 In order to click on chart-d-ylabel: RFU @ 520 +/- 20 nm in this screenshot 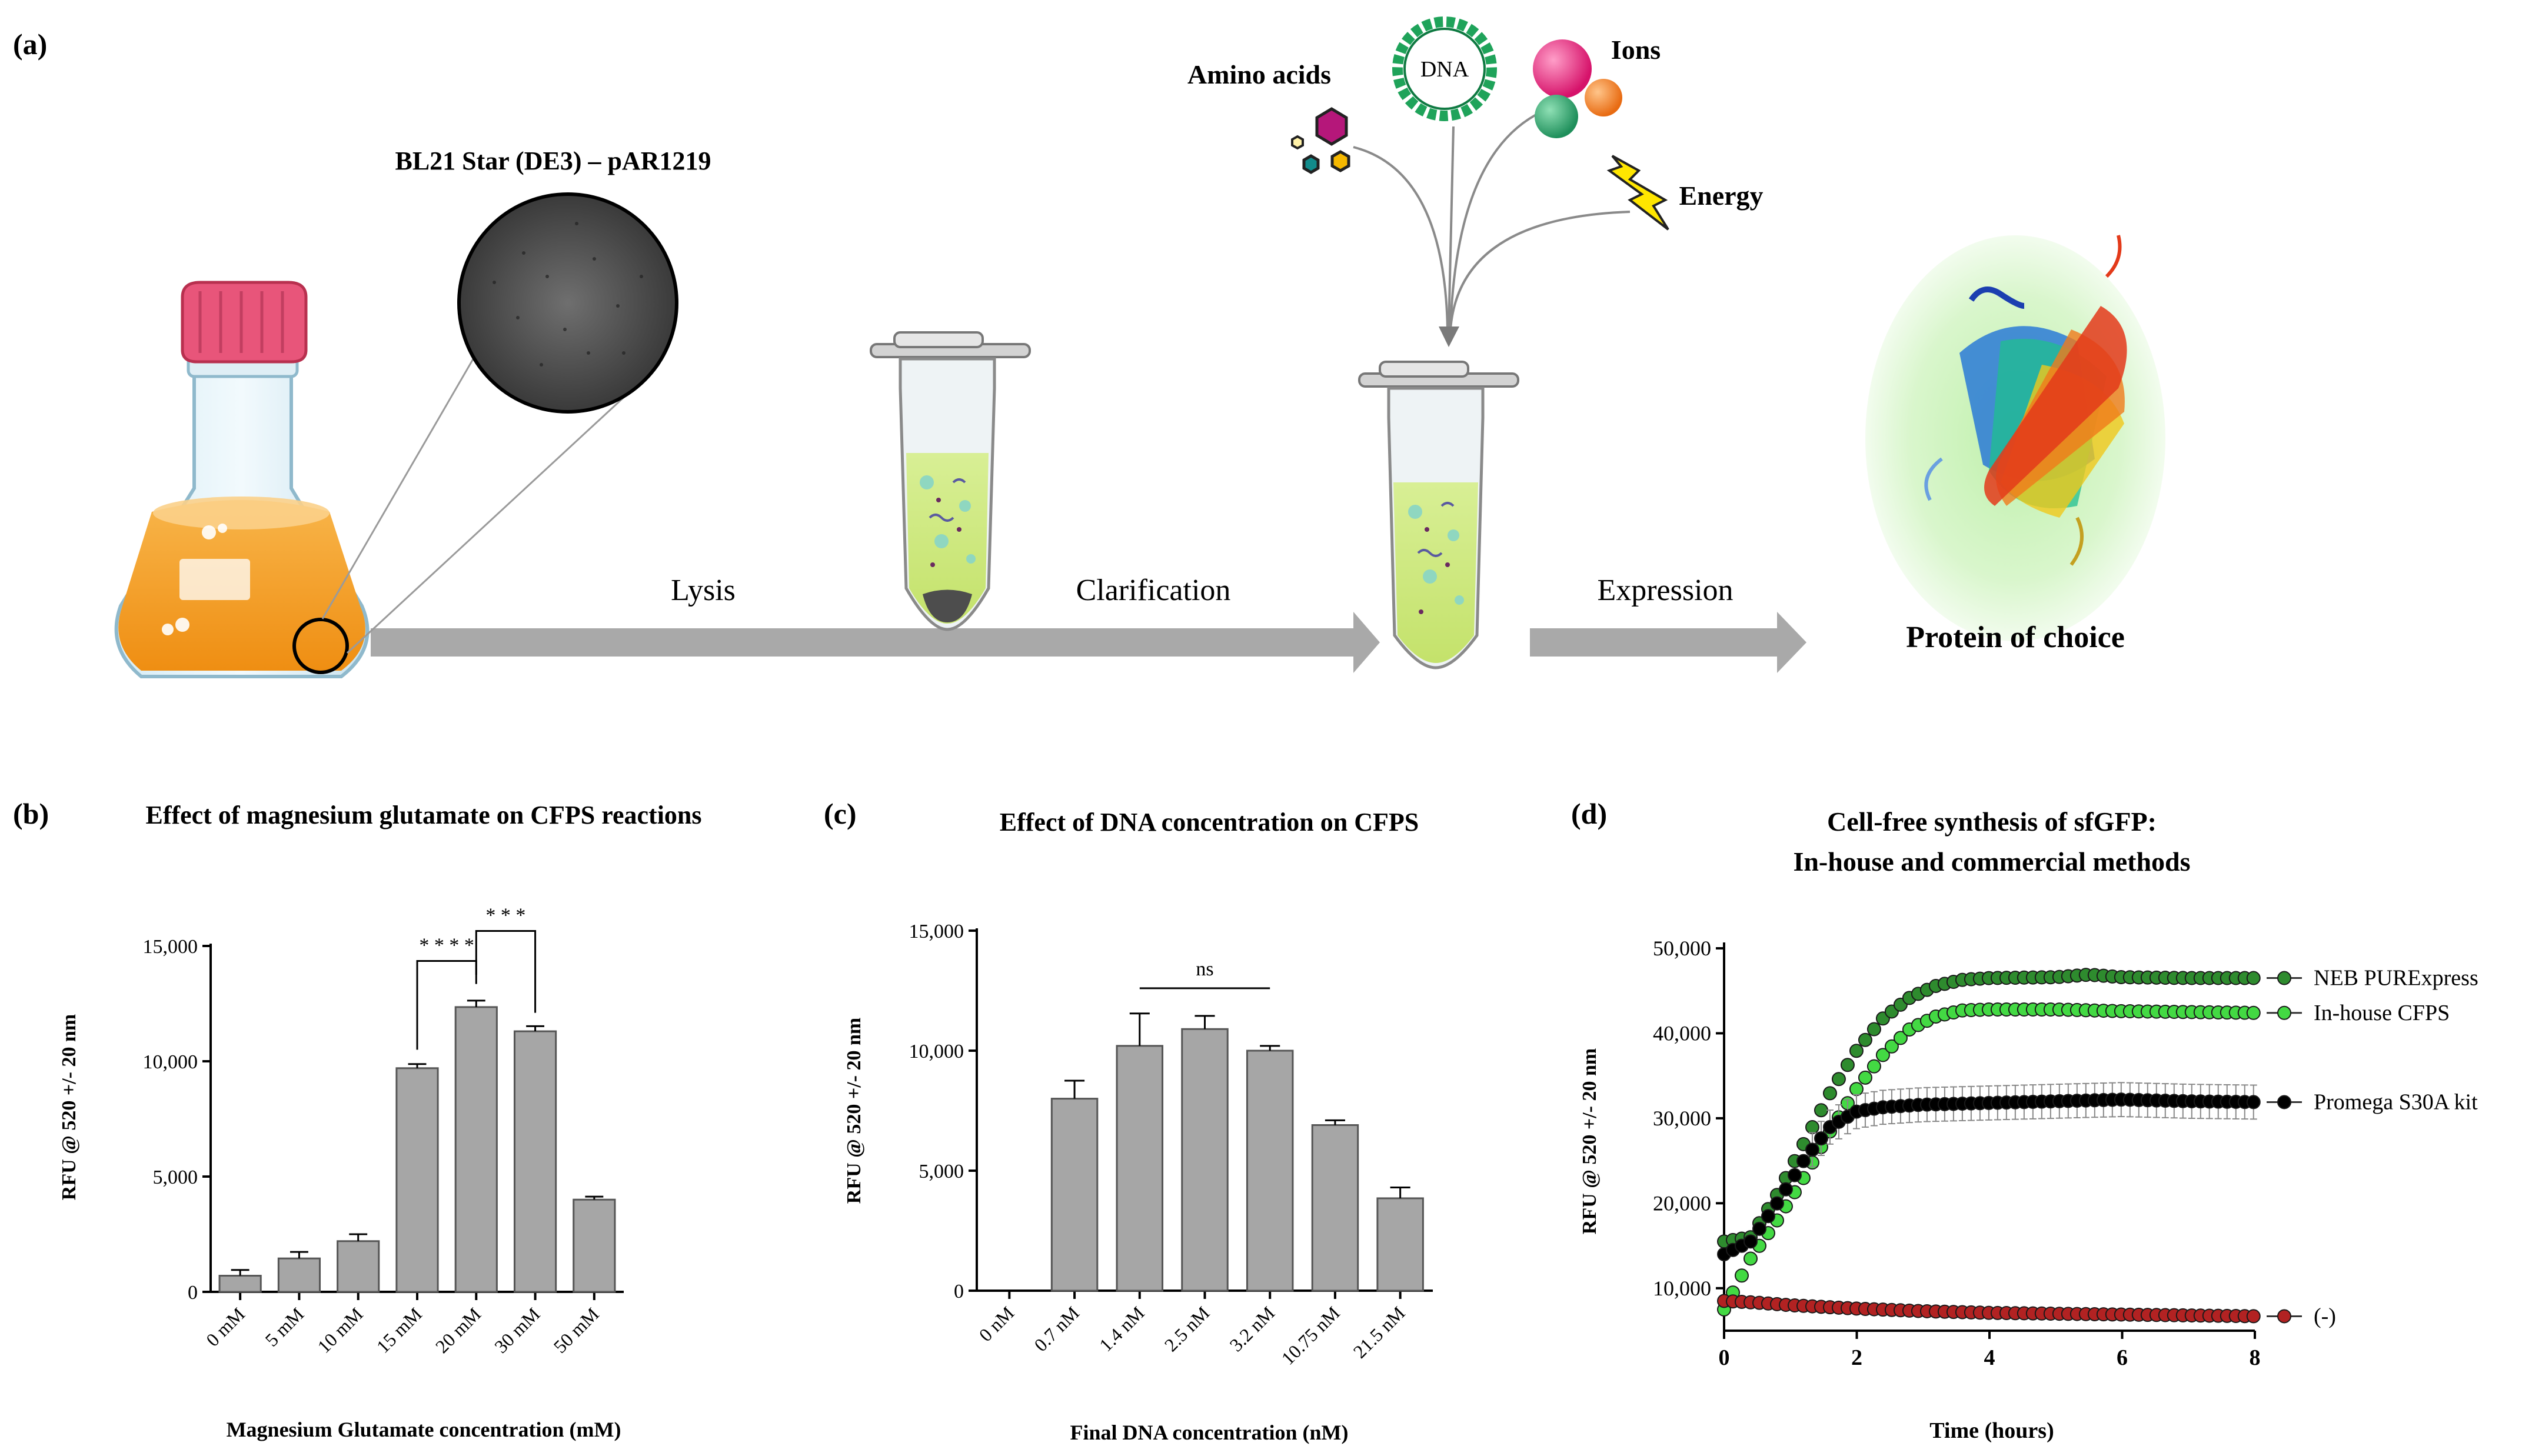, I will do `click(1590, 1141)`.